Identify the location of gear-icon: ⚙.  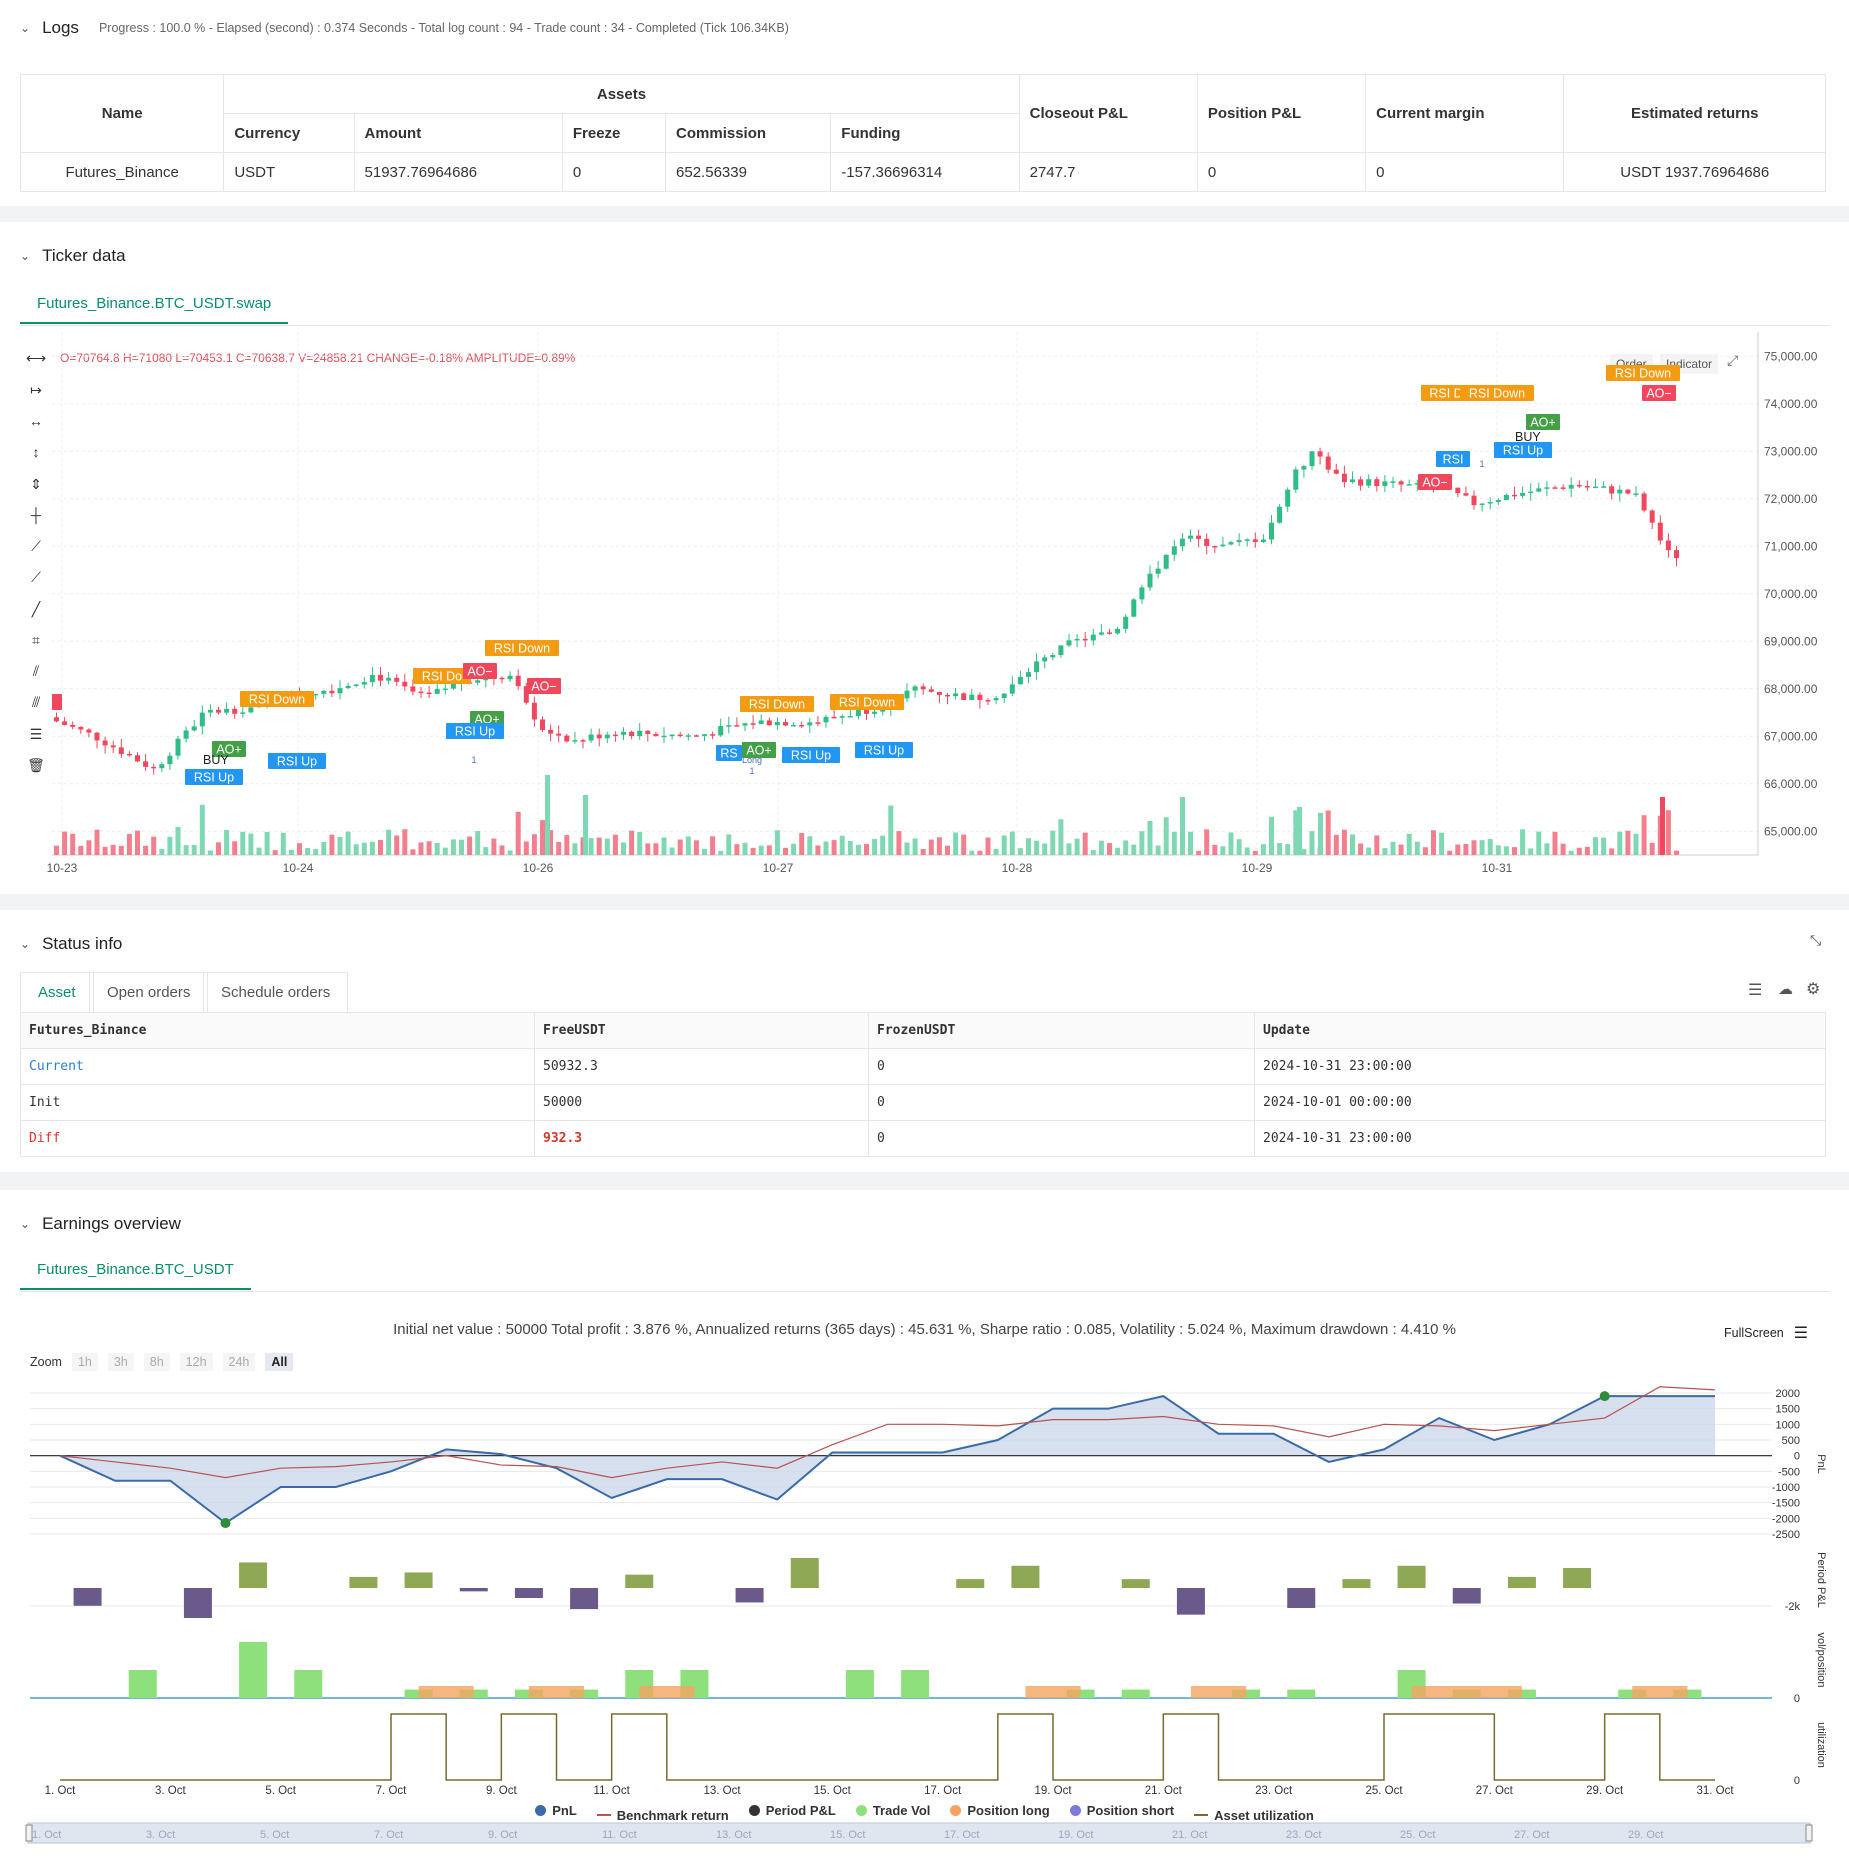
(1813, 989).